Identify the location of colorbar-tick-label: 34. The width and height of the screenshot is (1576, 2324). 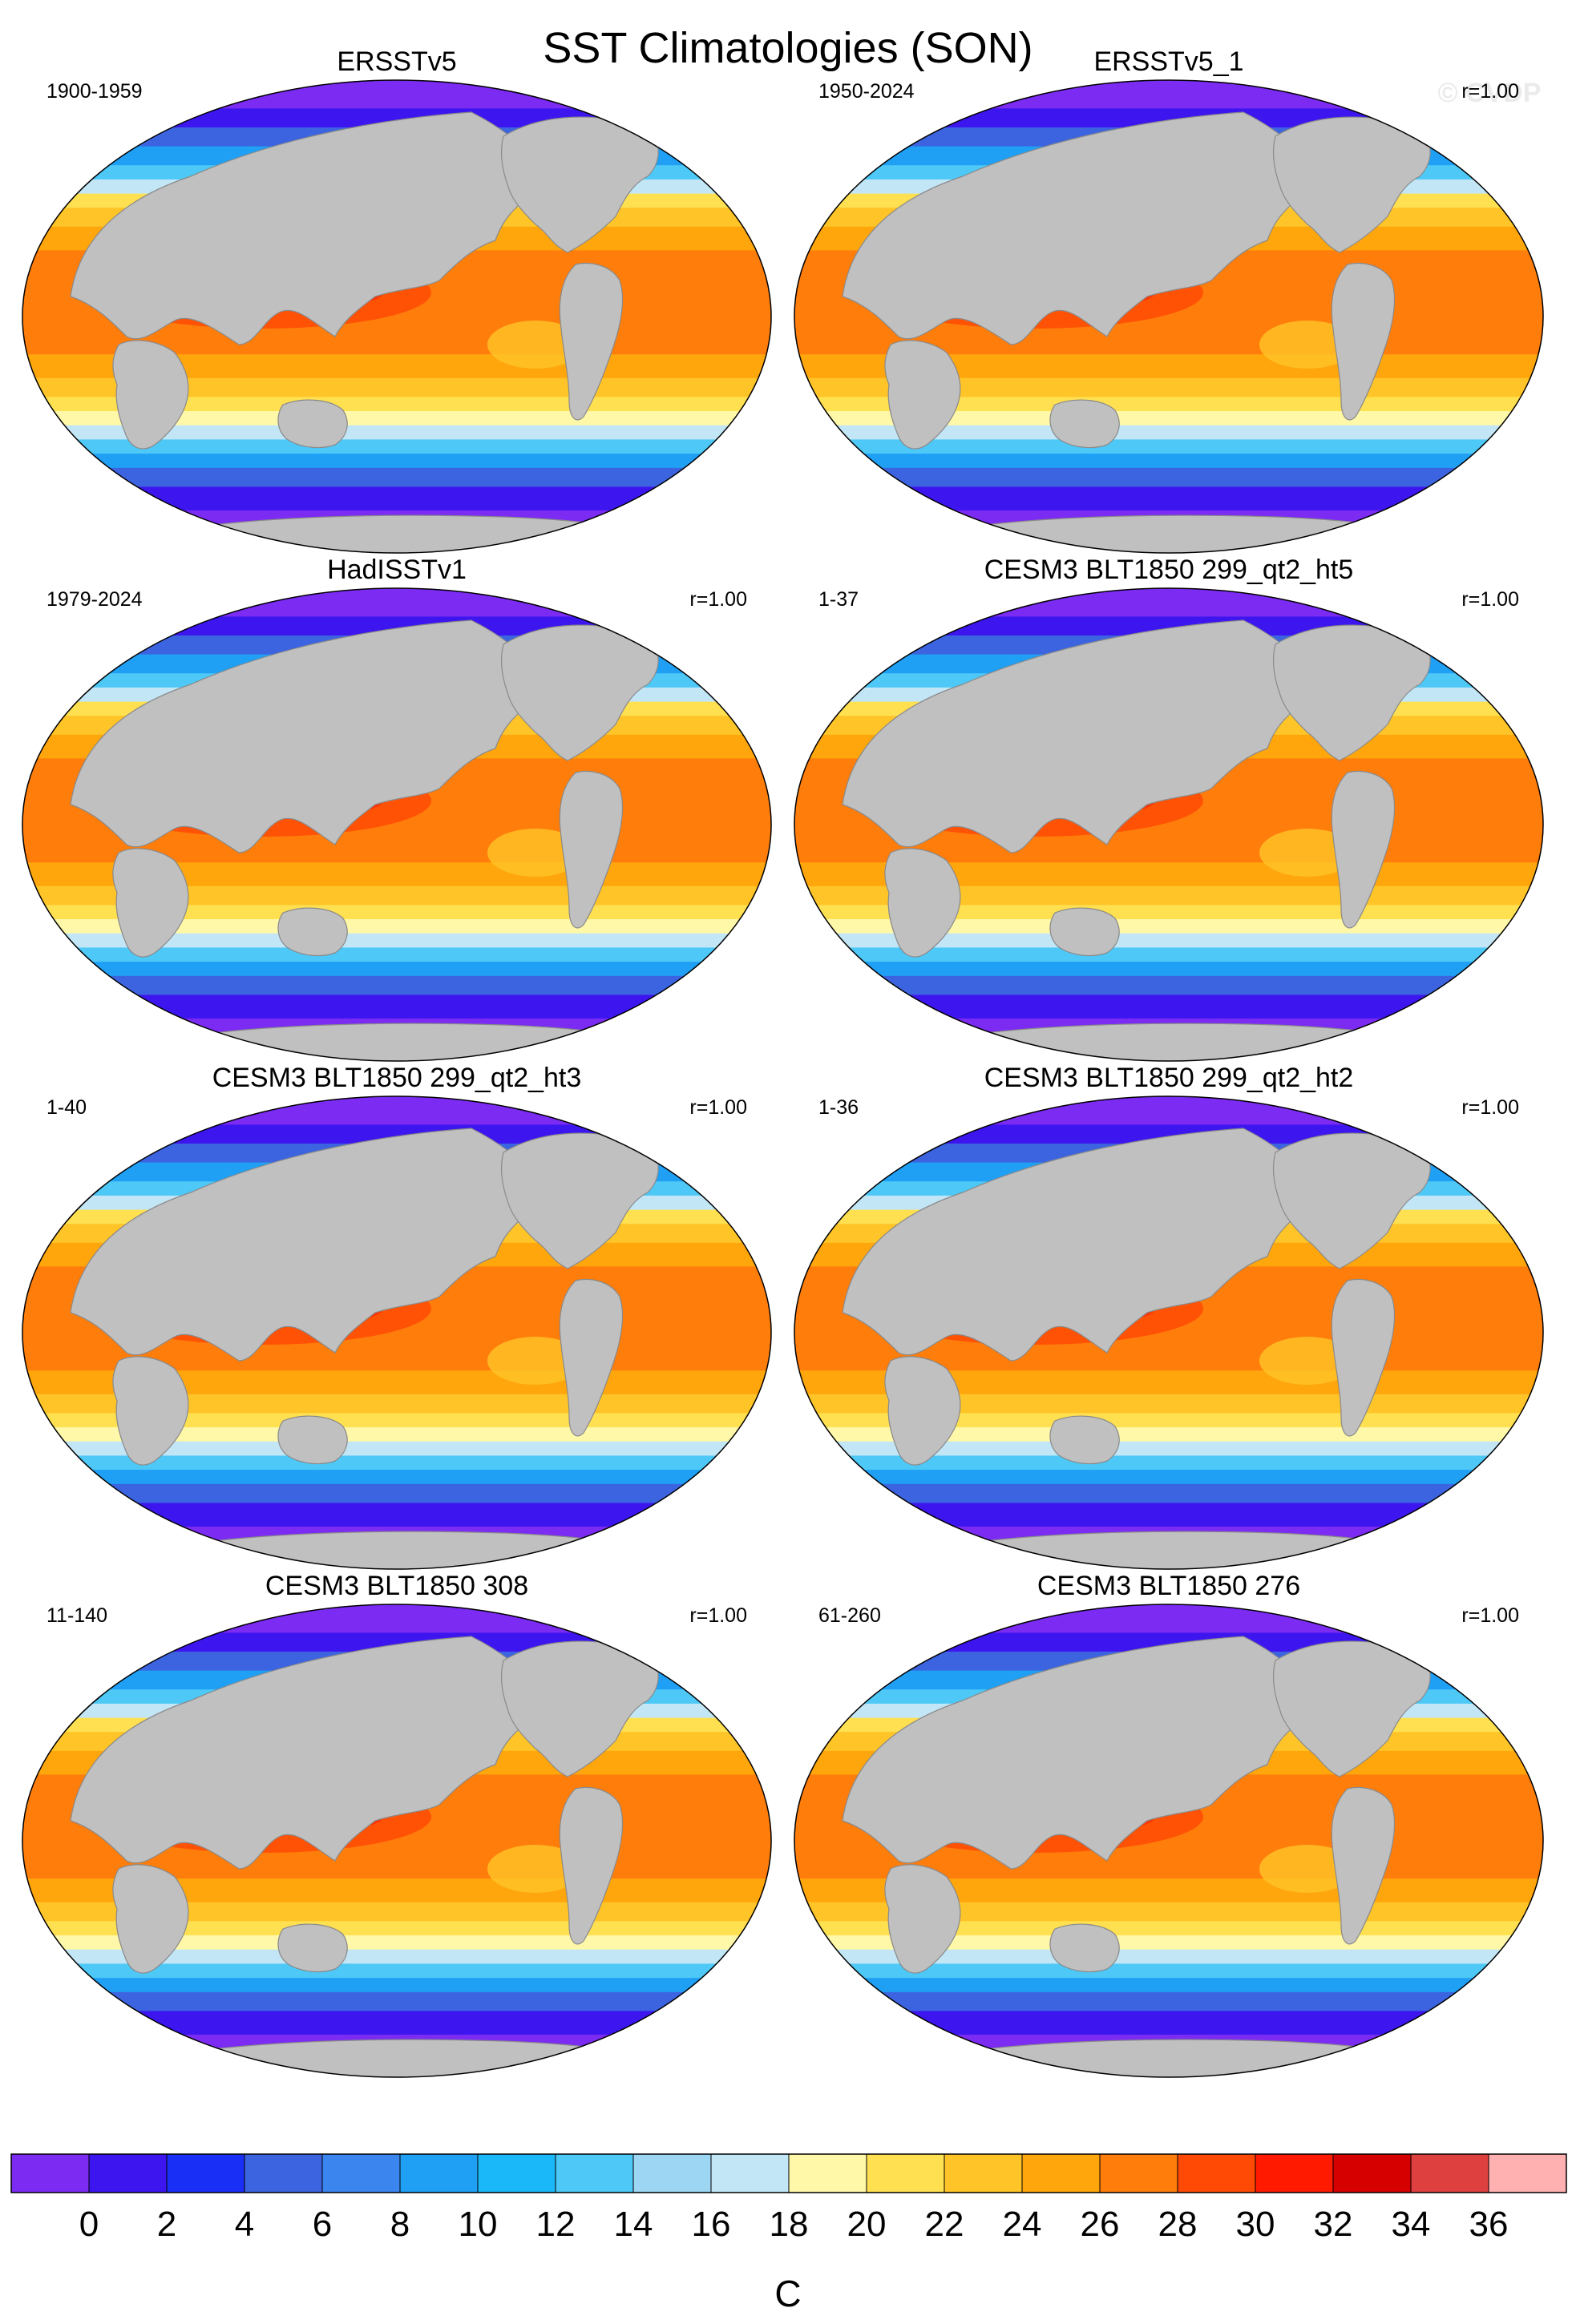
(1411, 2224).